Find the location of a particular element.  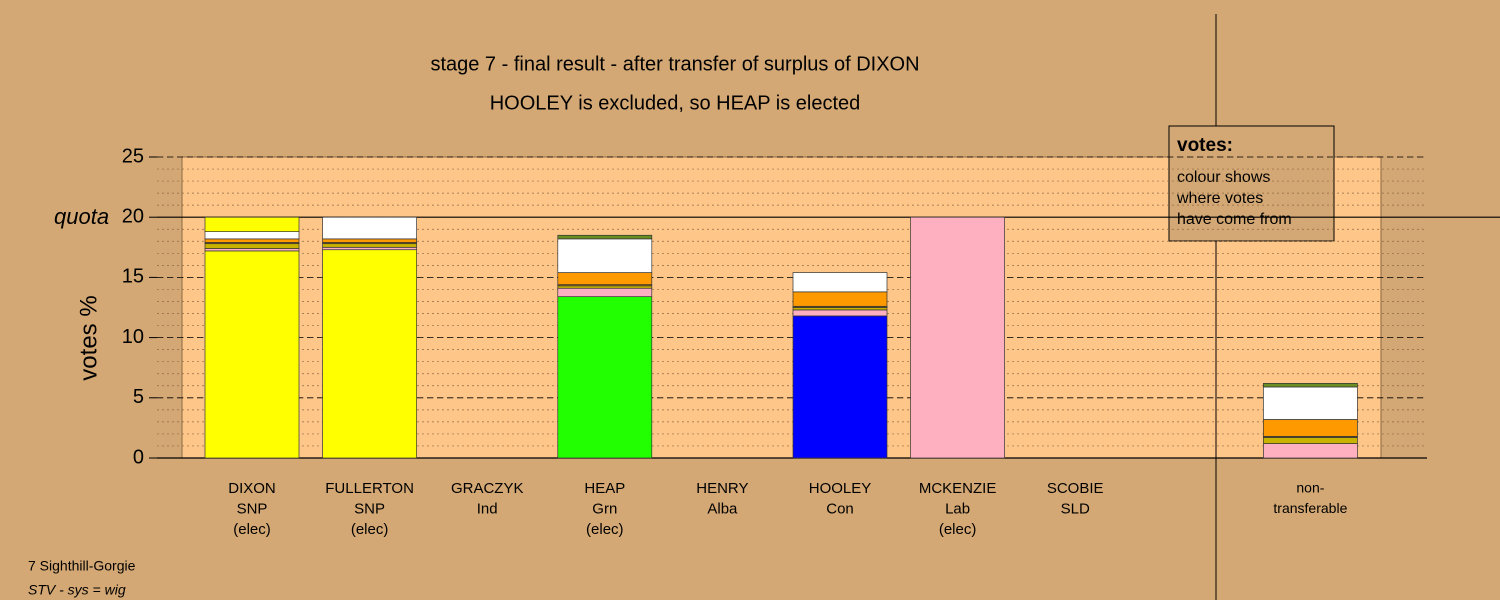

legend-box is located at coordinates (1251, 183).